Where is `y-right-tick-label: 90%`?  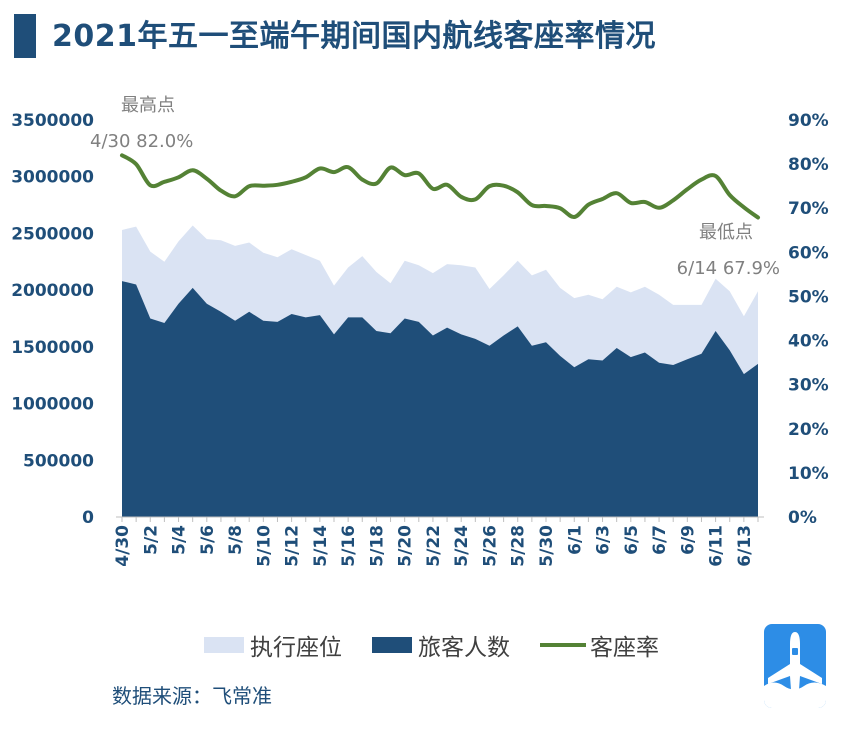 y-right-tick-label: 90% is located at coordinates (808, 121).